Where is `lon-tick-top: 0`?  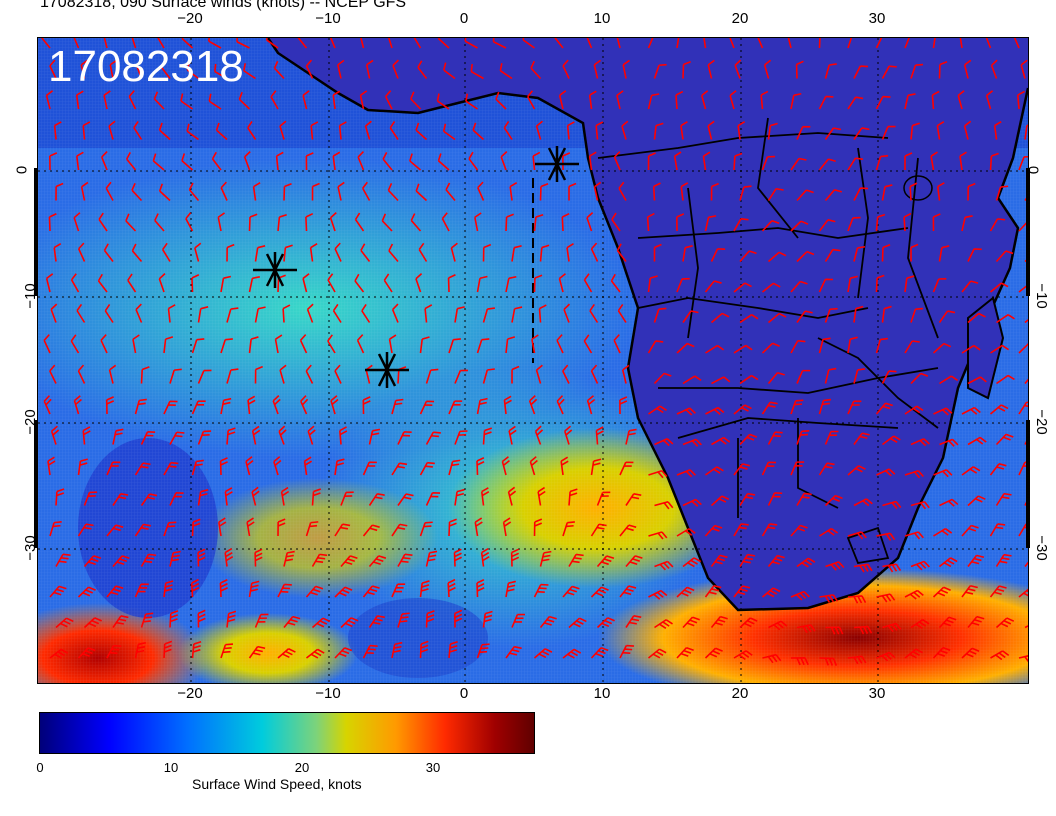 lon-tick-top: 0 is located at coordinates (464, 18).